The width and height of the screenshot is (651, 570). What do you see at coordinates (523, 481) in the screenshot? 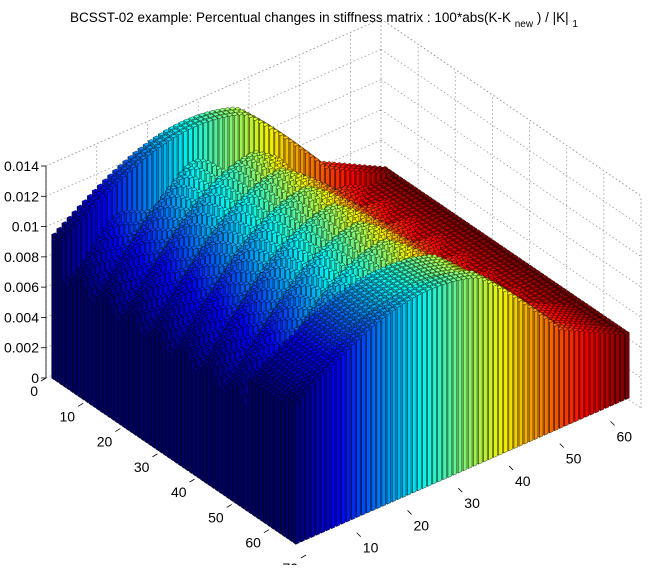
I see `x-tick-label: 40` at bounding box center [523, 481].